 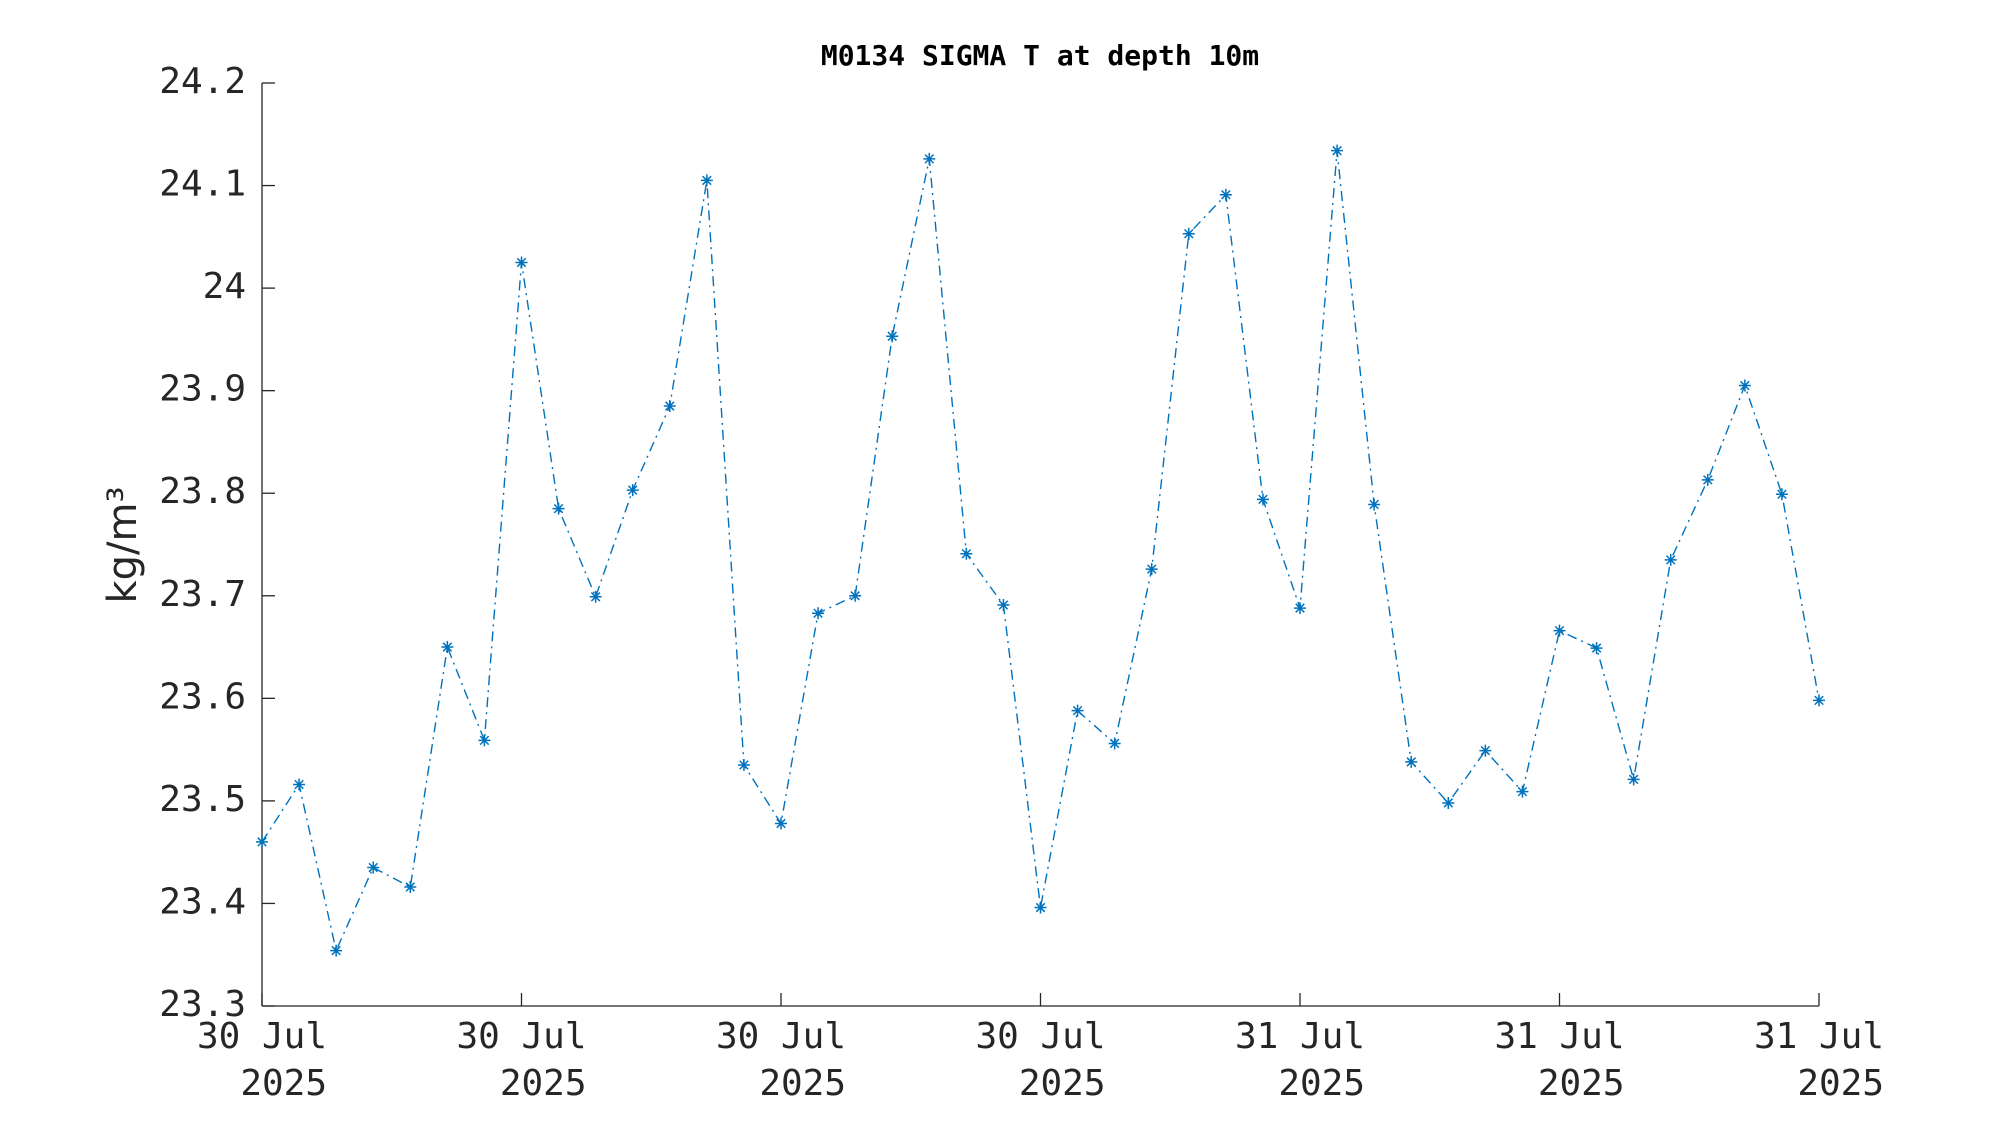 I want to click on y-tick-label: 23.3, so click(x=202, y=1004).